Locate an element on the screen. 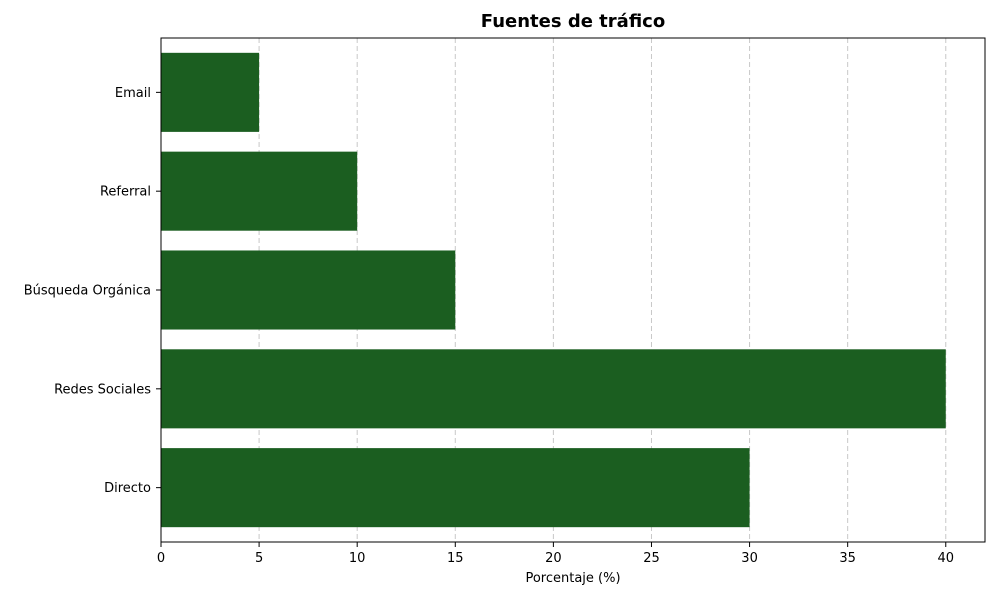 The width and height of the screenshot is (1000, 604). x-tick-label: 15 is located at coordinates (455, 558).